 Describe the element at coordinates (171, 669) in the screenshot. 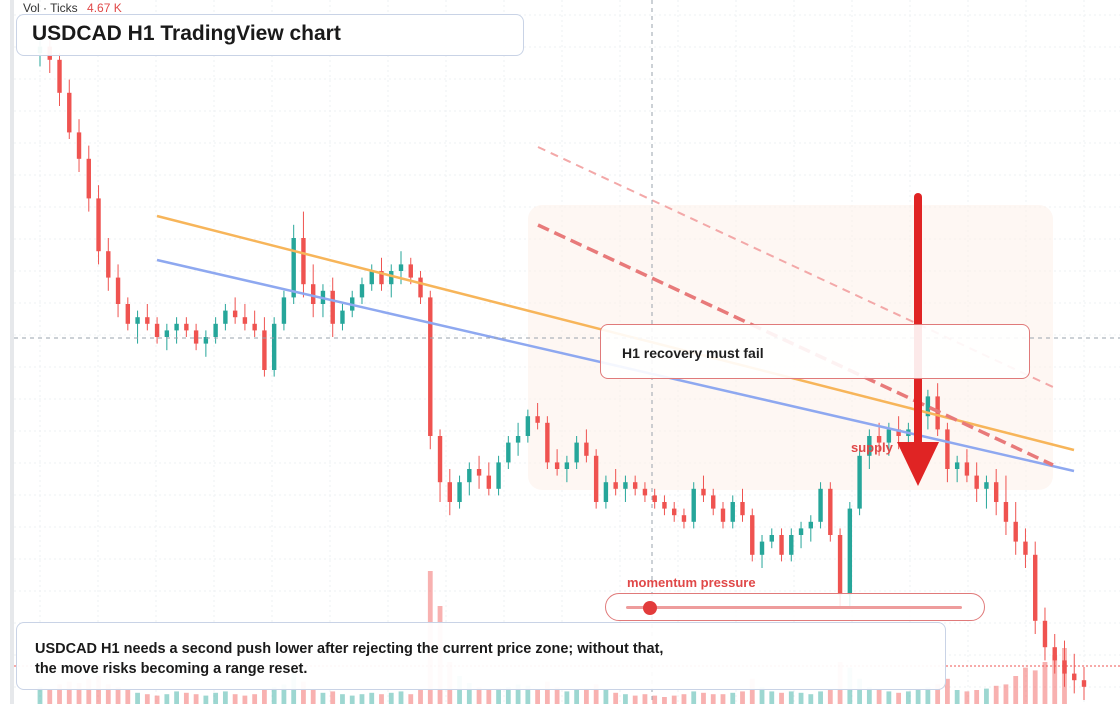

I see `caption-line-2: the move risks becoming a range reset.` at that location.